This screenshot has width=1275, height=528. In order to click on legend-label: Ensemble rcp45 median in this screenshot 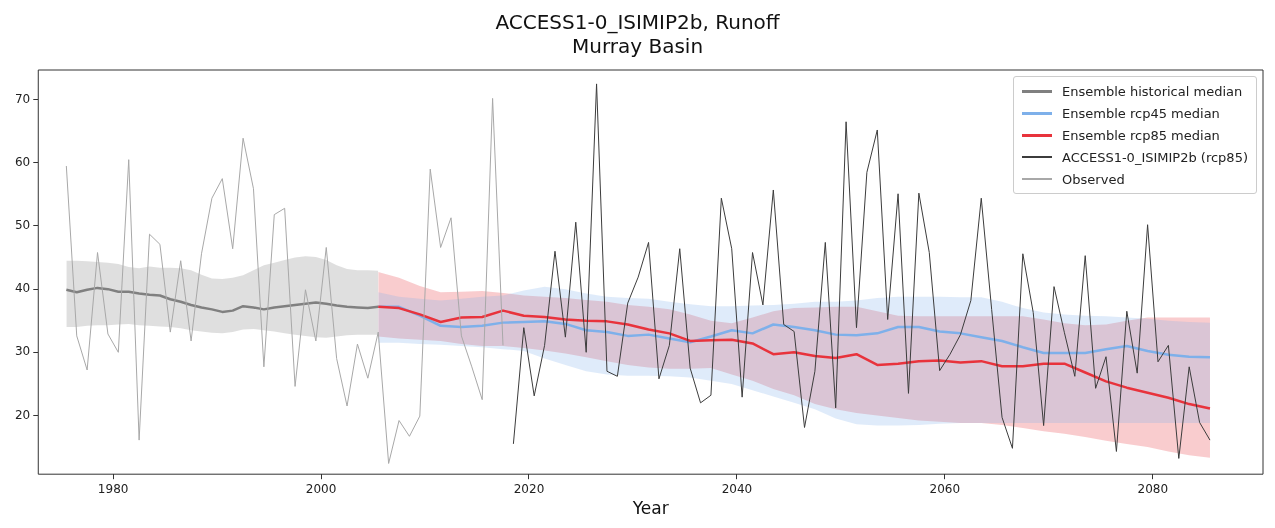, I will do `click(1141, 113)`.